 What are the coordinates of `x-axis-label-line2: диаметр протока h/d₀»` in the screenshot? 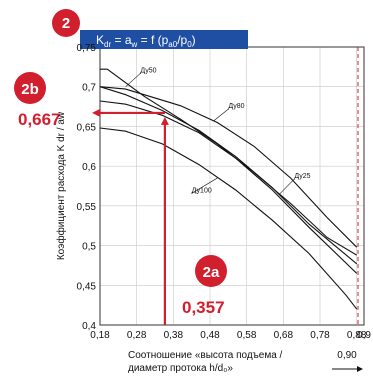 It's located at (180, 368).